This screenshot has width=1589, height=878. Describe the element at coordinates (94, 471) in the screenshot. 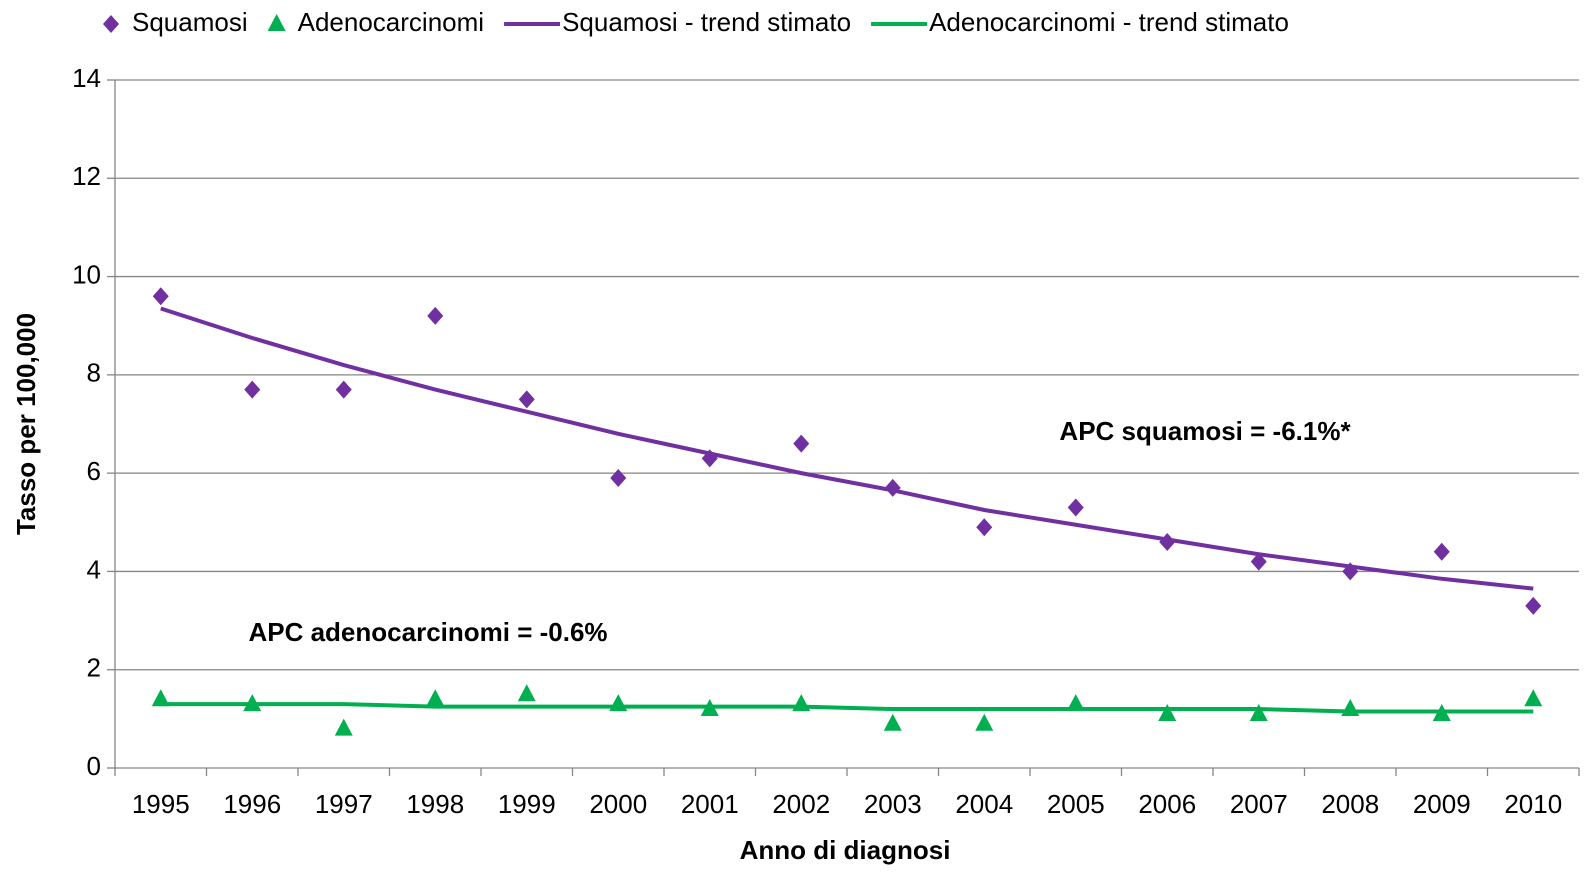

I see `y-tick-label: 6` at that location.